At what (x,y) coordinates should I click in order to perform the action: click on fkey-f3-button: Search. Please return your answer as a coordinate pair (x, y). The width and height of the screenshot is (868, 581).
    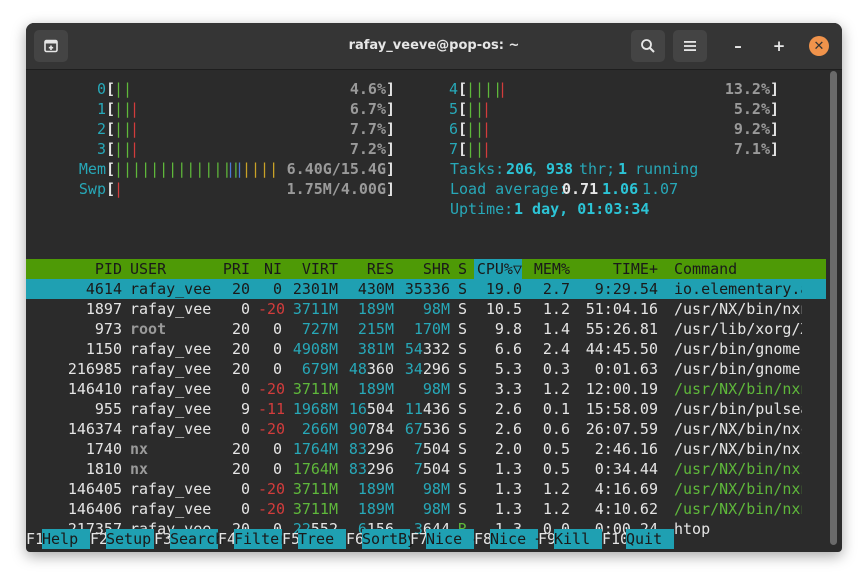
    Looking at the image, I should click on (197, 539).